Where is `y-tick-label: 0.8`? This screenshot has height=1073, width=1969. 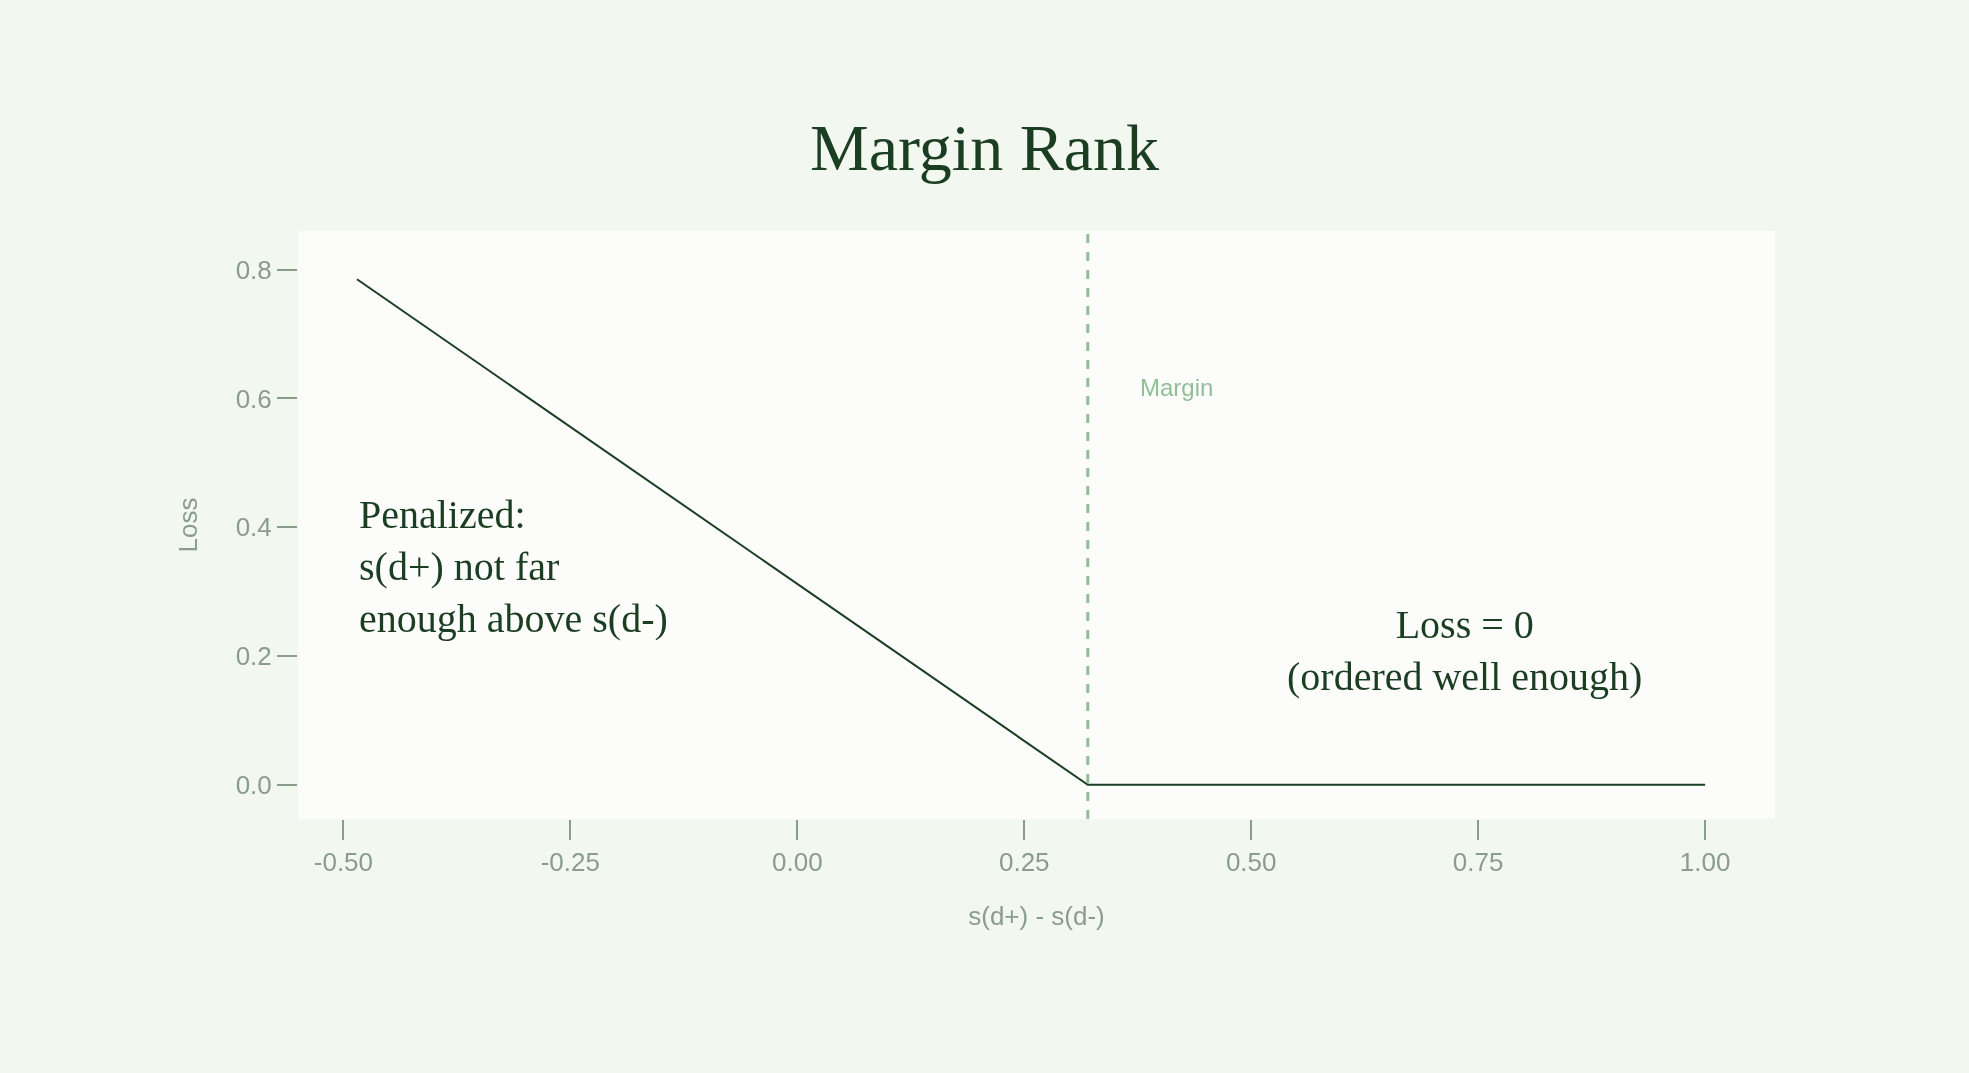
y-tick-label: 0.8 is located at coordinates (253, 269).